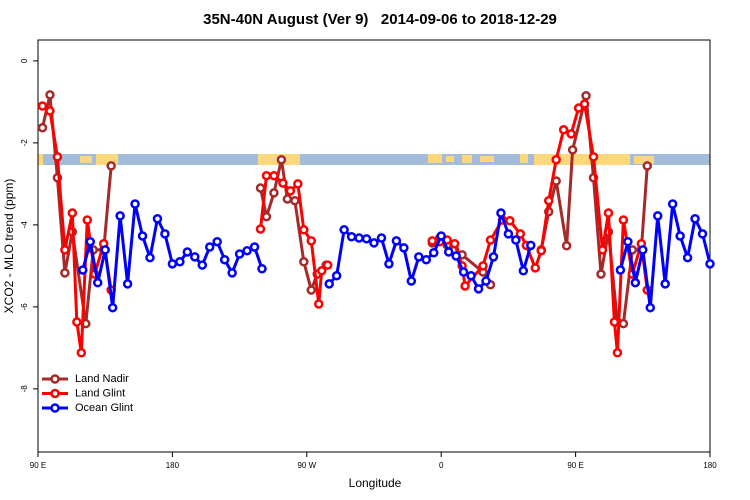 The width and height of the screenshot is (750, 500). I want to click on y-tick-label: -2, so click(24, 143).